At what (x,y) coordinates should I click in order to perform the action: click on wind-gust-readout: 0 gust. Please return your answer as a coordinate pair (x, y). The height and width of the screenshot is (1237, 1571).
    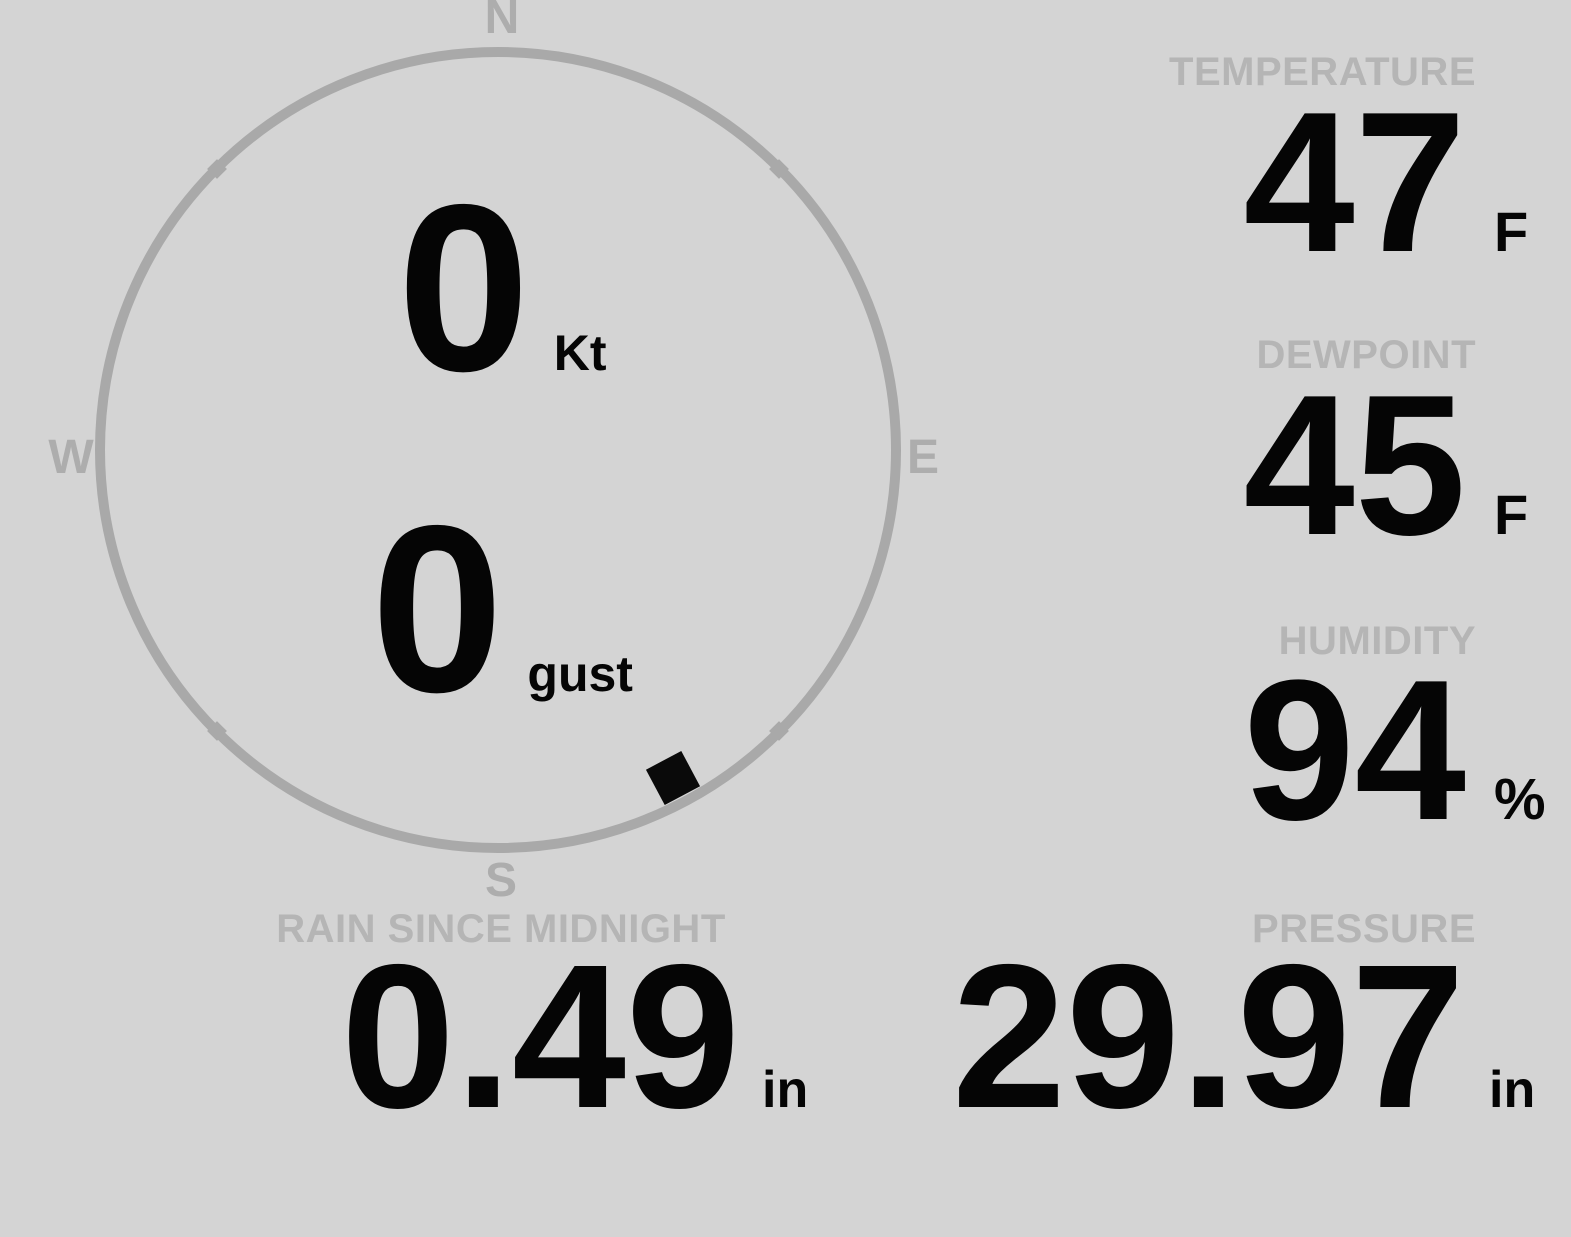
    Looking at the image, I should click on (502, 610).